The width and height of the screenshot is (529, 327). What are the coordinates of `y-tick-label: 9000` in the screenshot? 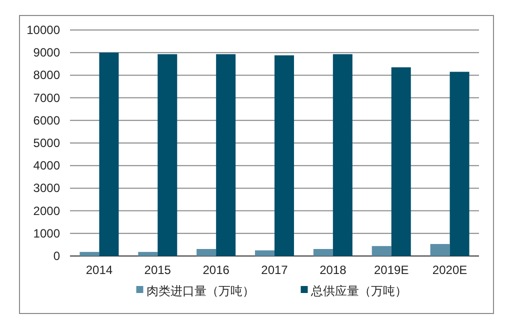 It's located at (46, 53).